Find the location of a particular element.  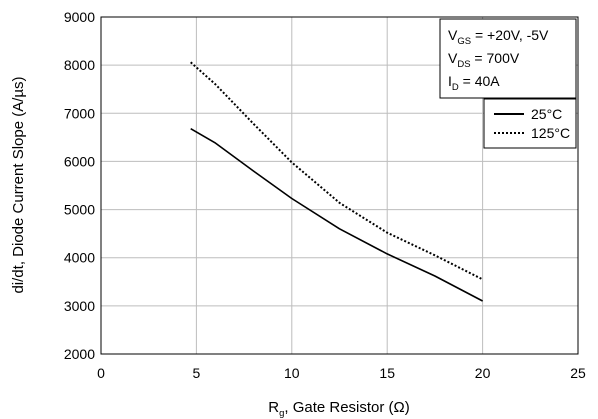

condition-id-rest: = 40A is located at coordinates (480, 81).